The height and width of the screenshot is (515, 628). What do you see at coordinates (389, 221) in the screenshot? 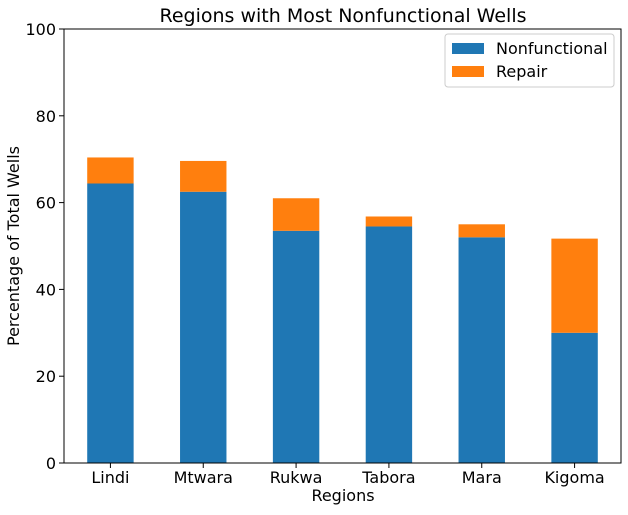
I see `bar-repair-tabora` at bounding box center [389, 221].